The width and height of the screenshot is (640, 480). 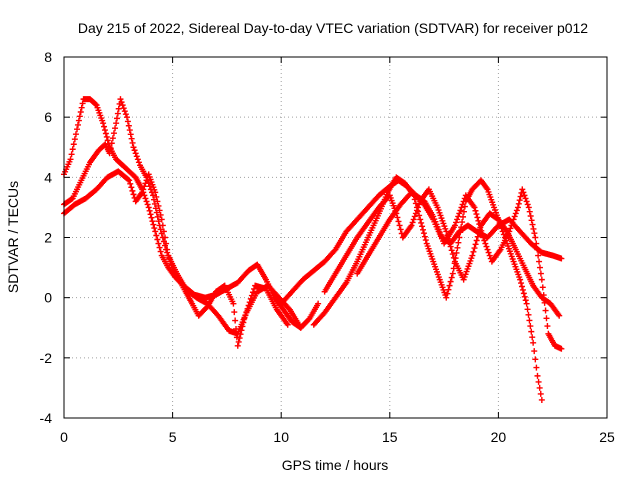 I want to click on x-tick-label: 10, so click(x=281, y=437).